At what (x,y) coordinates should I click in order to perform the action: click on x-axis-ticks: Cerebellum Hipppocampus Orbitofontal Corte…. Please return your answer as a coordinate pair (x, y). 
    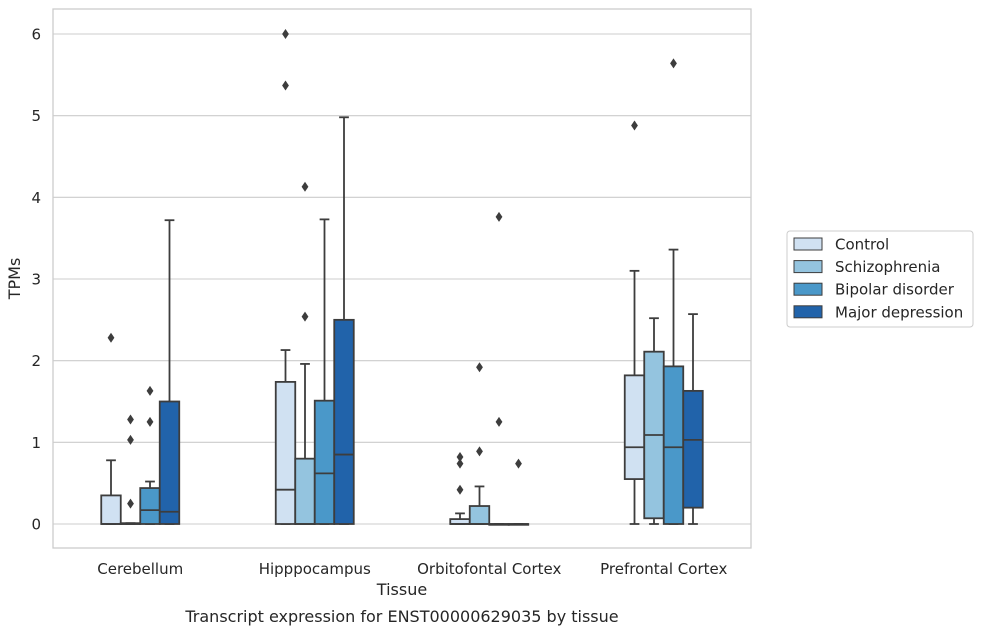
    Looking at the image, I should click on (412, 569).